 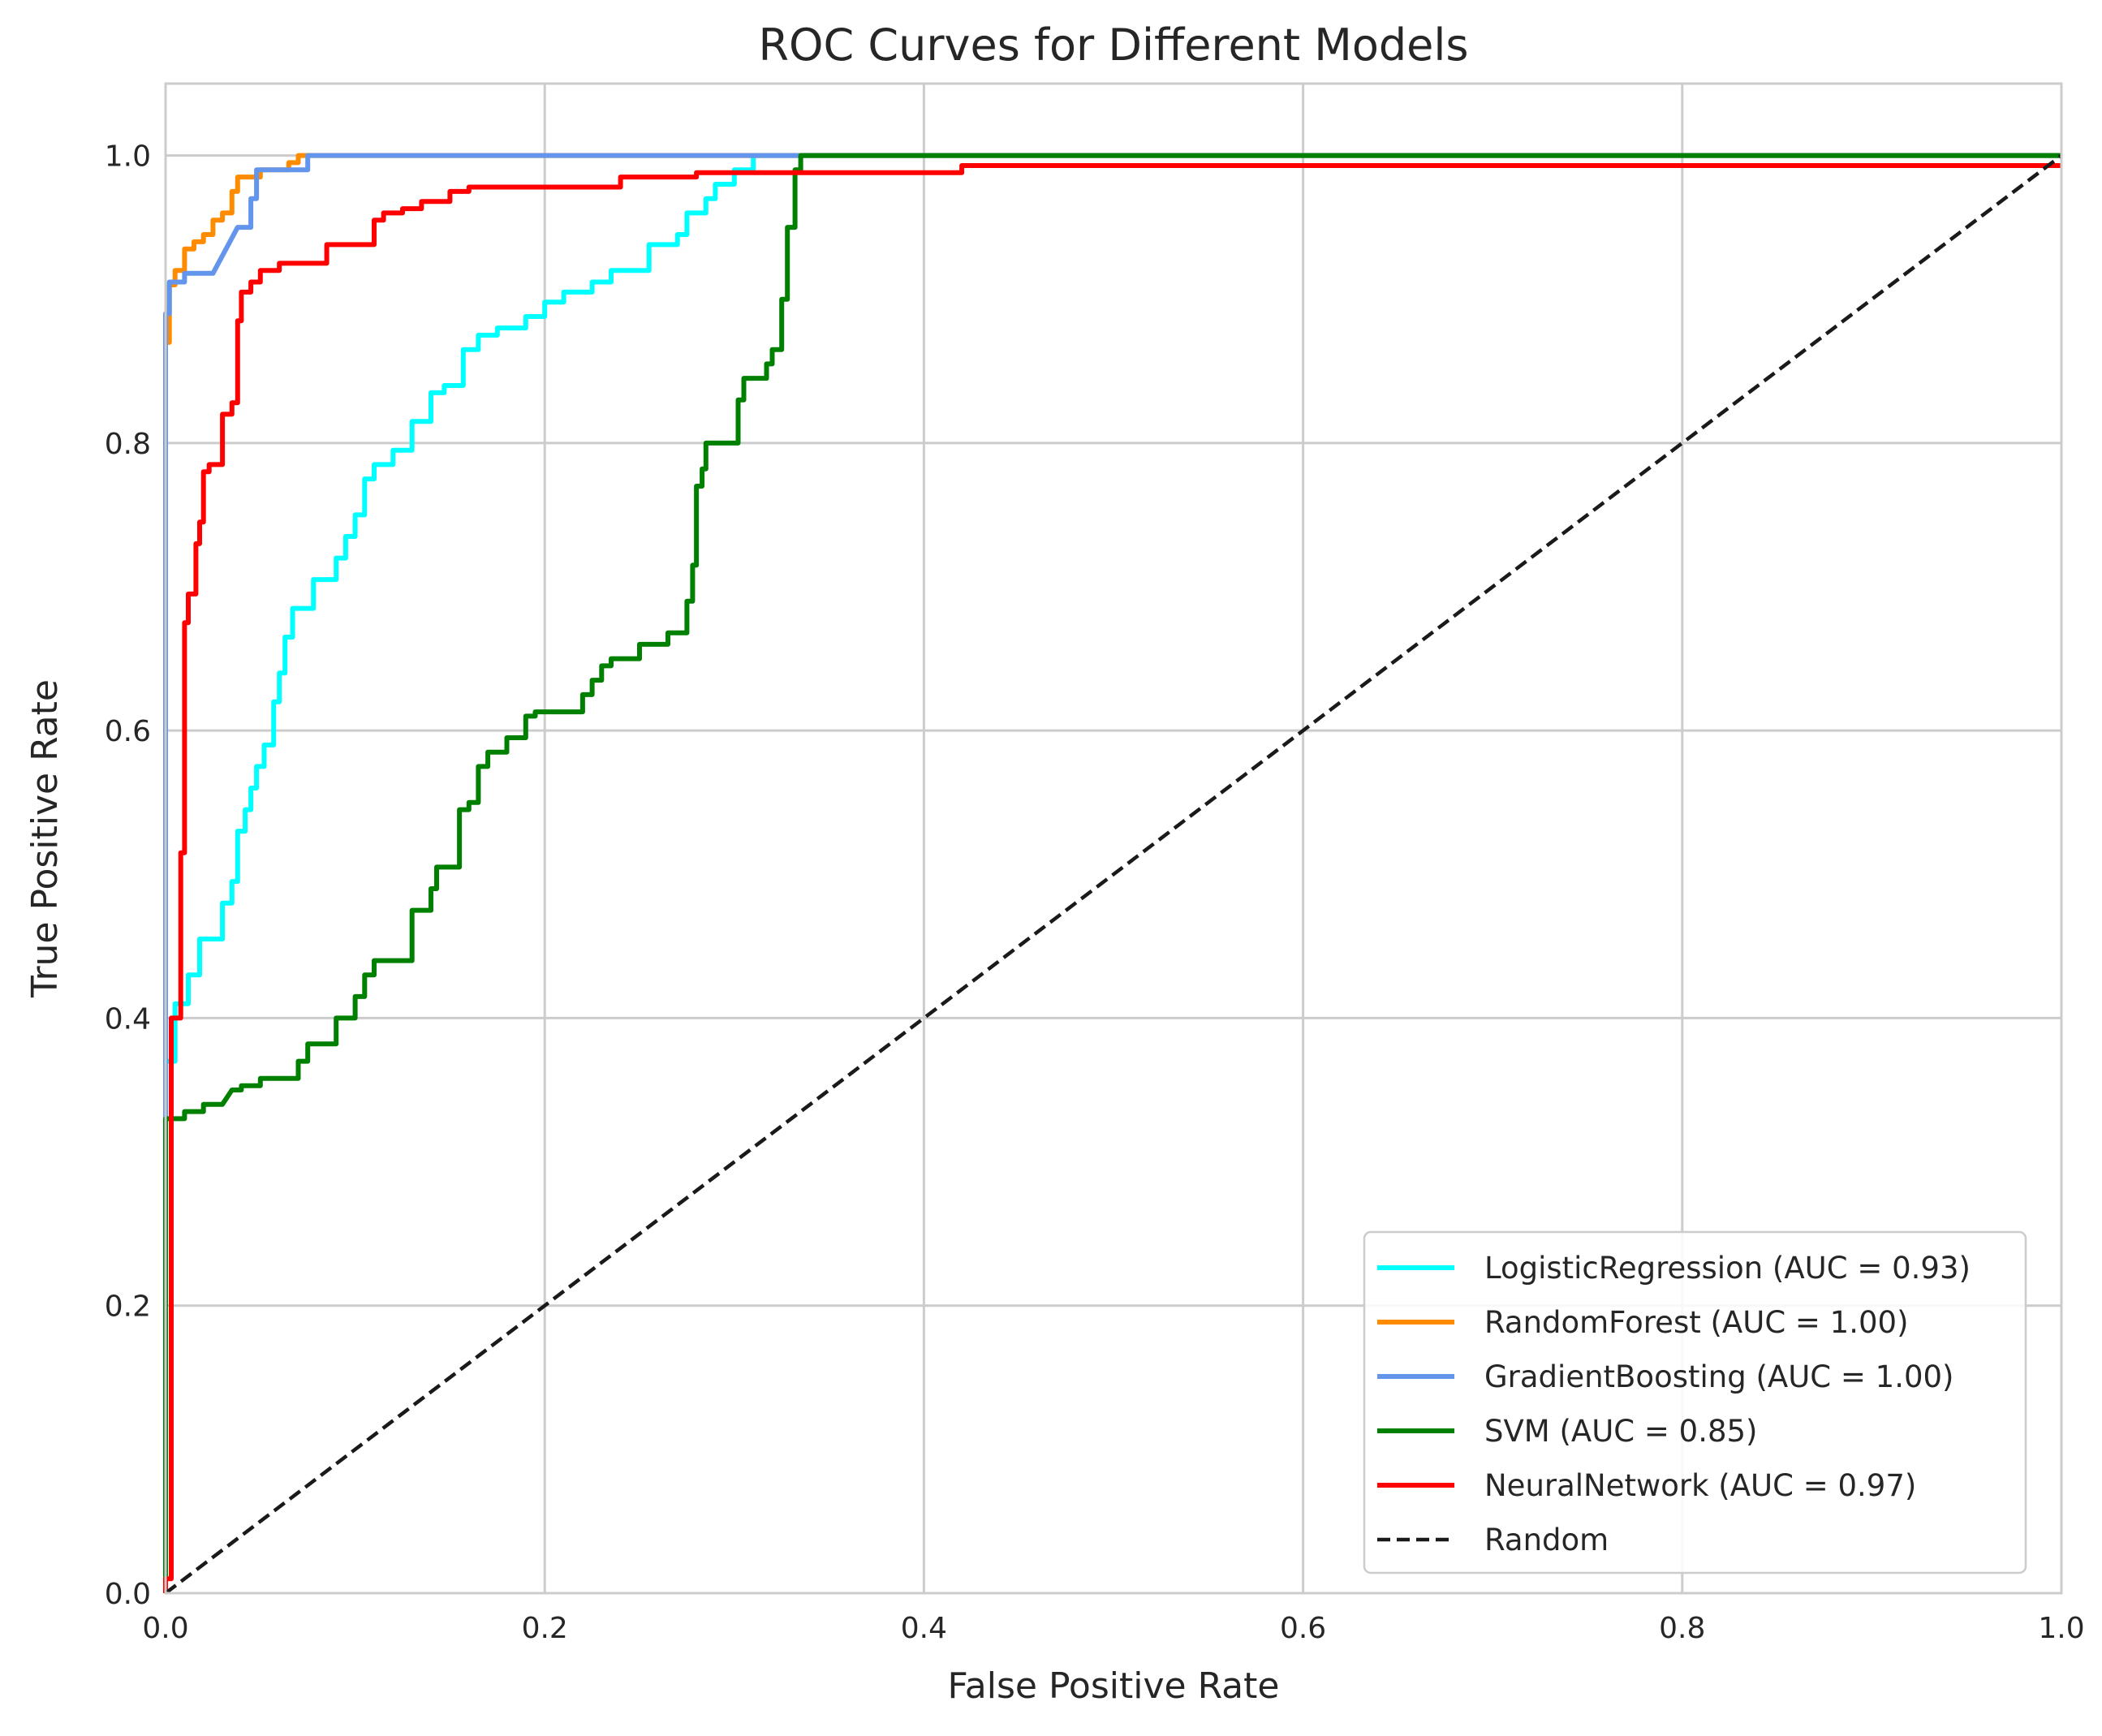 What do you see at coordinates (2061, 1629) in the screenshot?
I see `x-tick-label: 1.0` at bounding box center [2061, 1629].